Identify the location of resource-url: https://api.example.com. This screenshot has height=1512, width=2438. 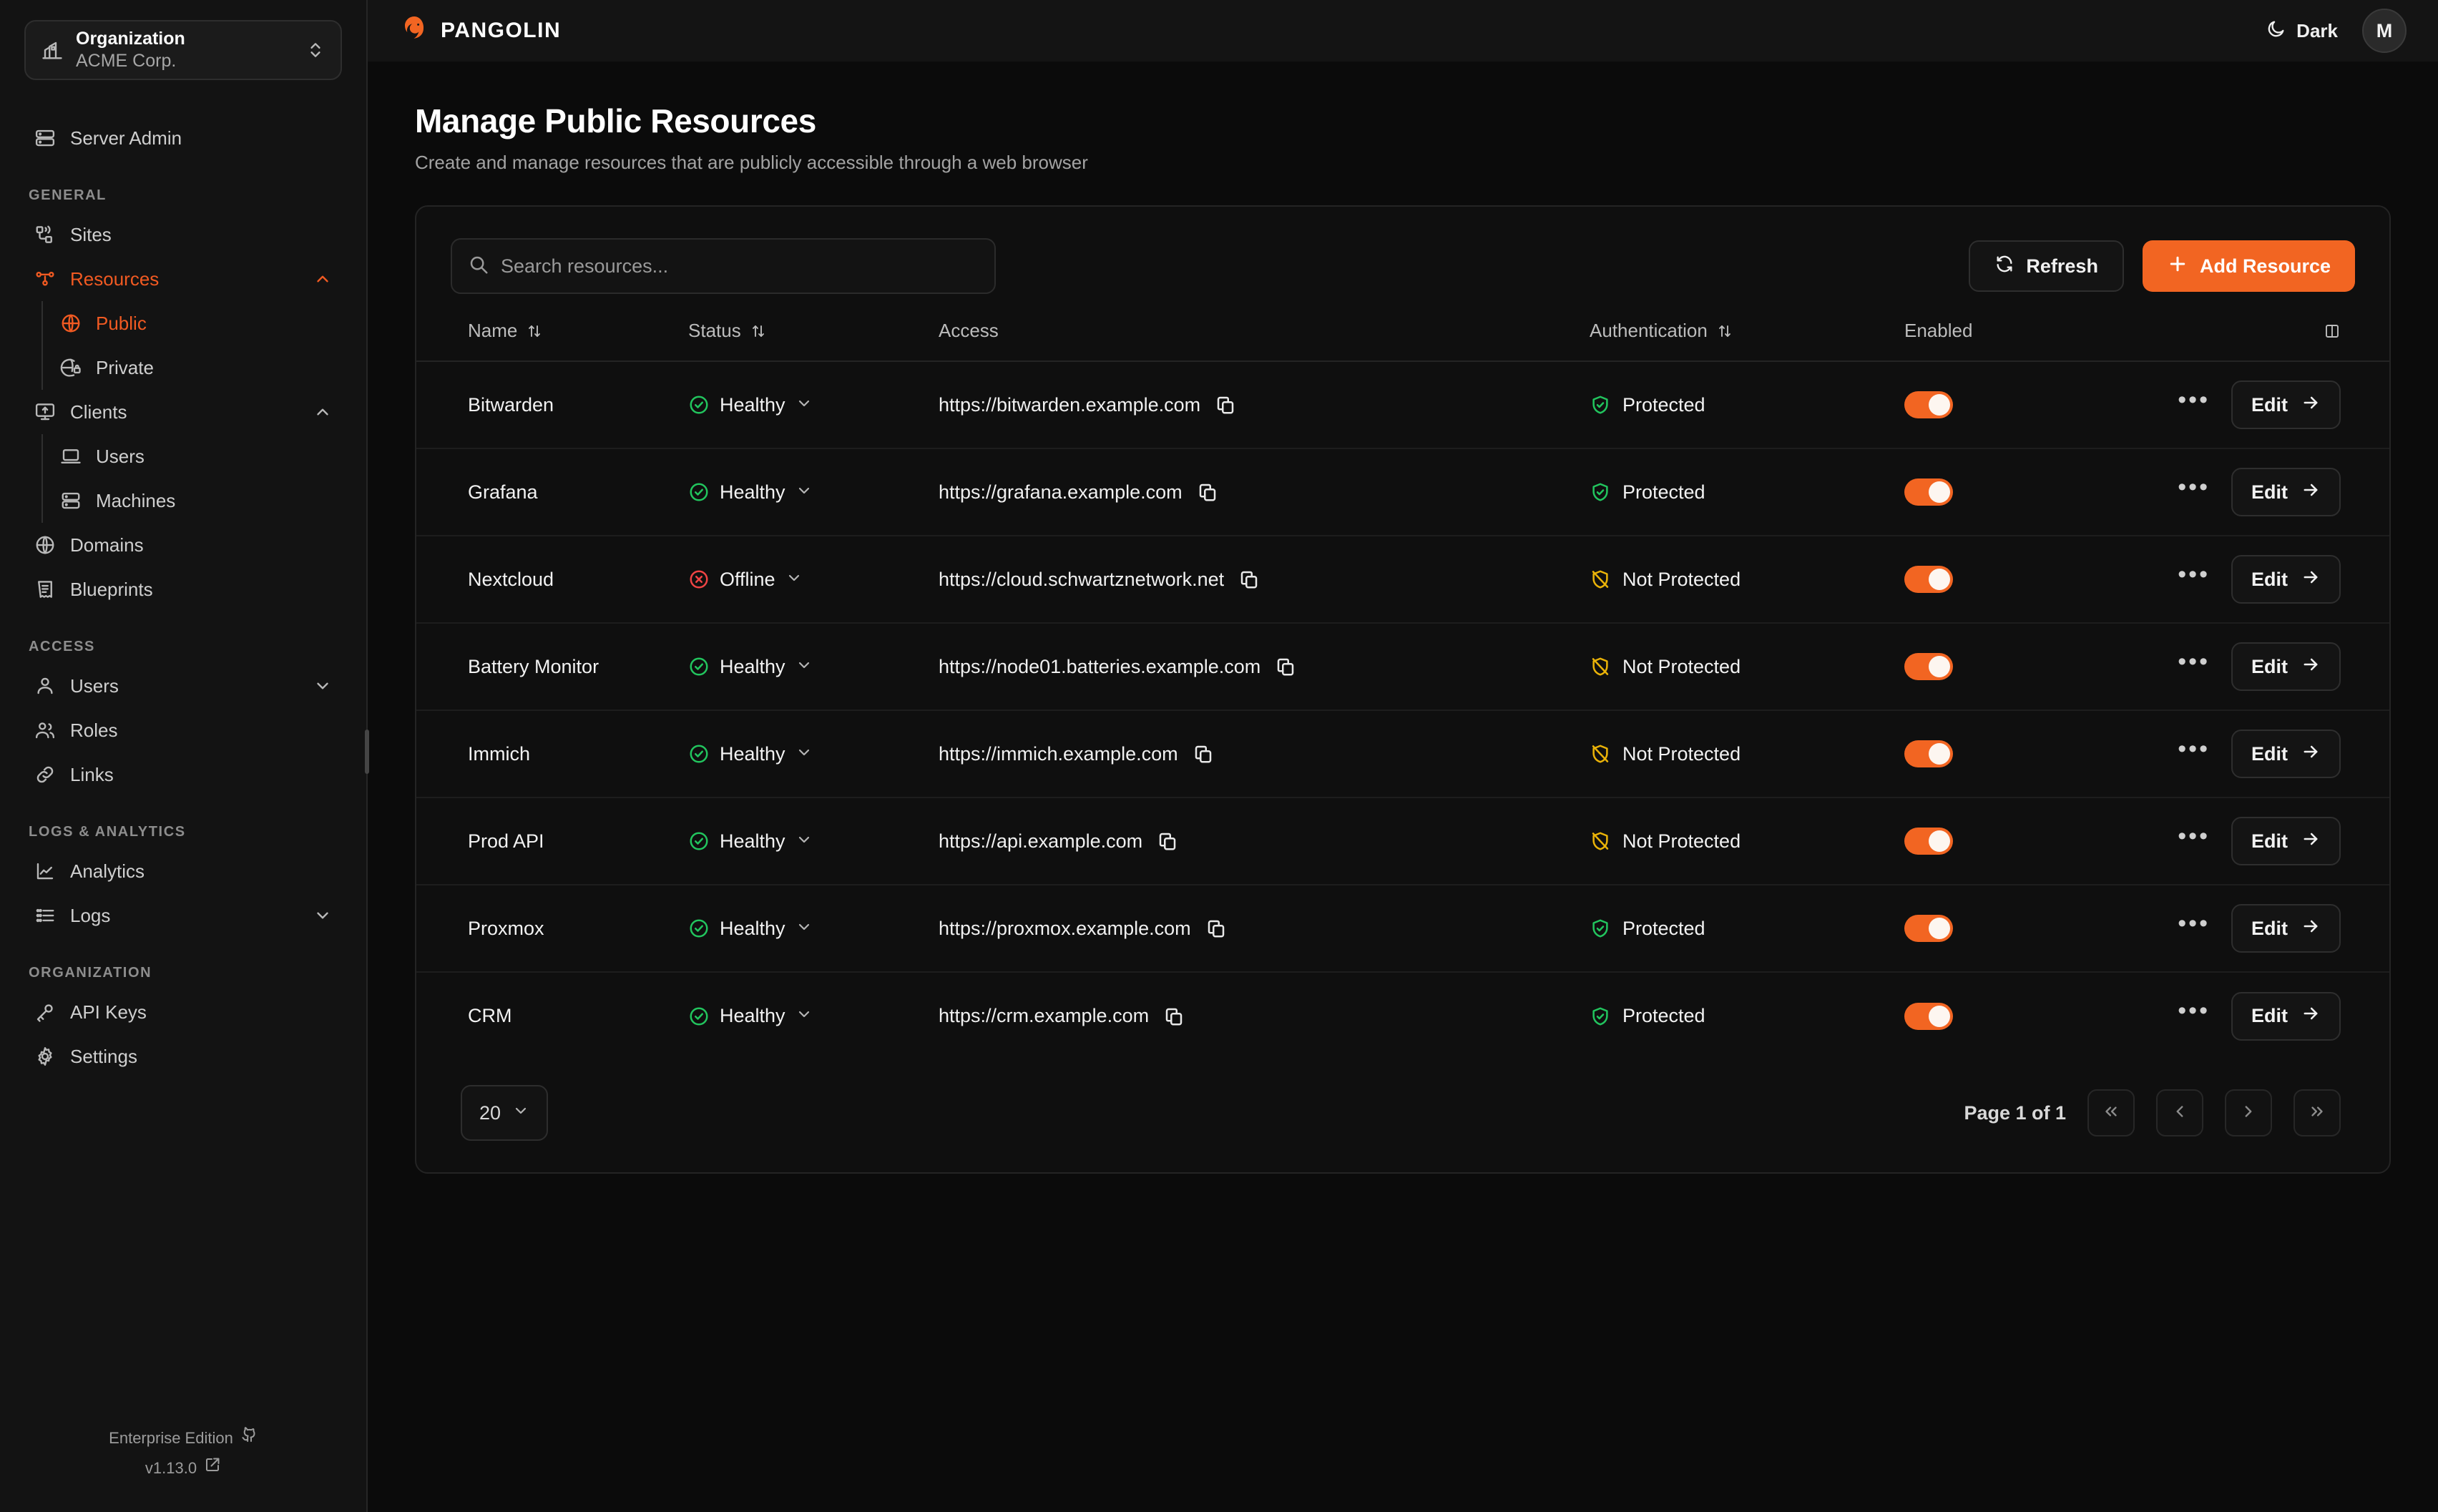
(1041, 841).